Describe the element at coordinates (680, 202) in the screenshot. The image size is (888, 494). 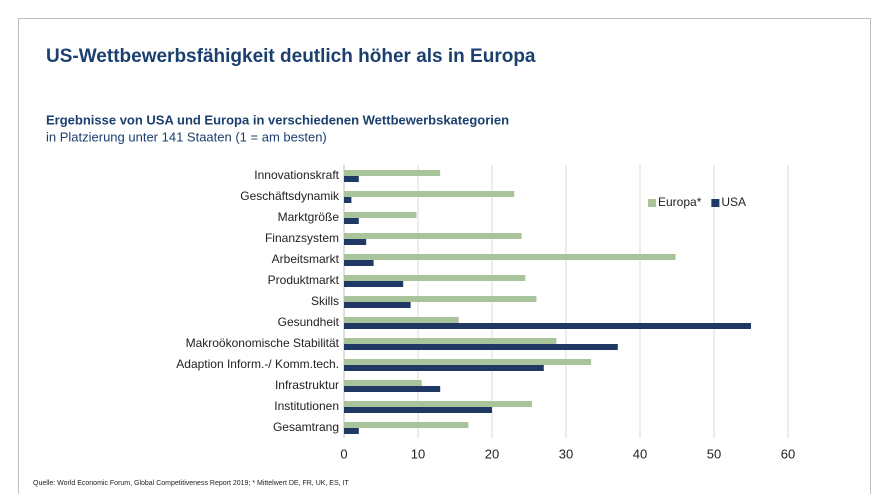
I see `legend-label: Europa*` at that location.